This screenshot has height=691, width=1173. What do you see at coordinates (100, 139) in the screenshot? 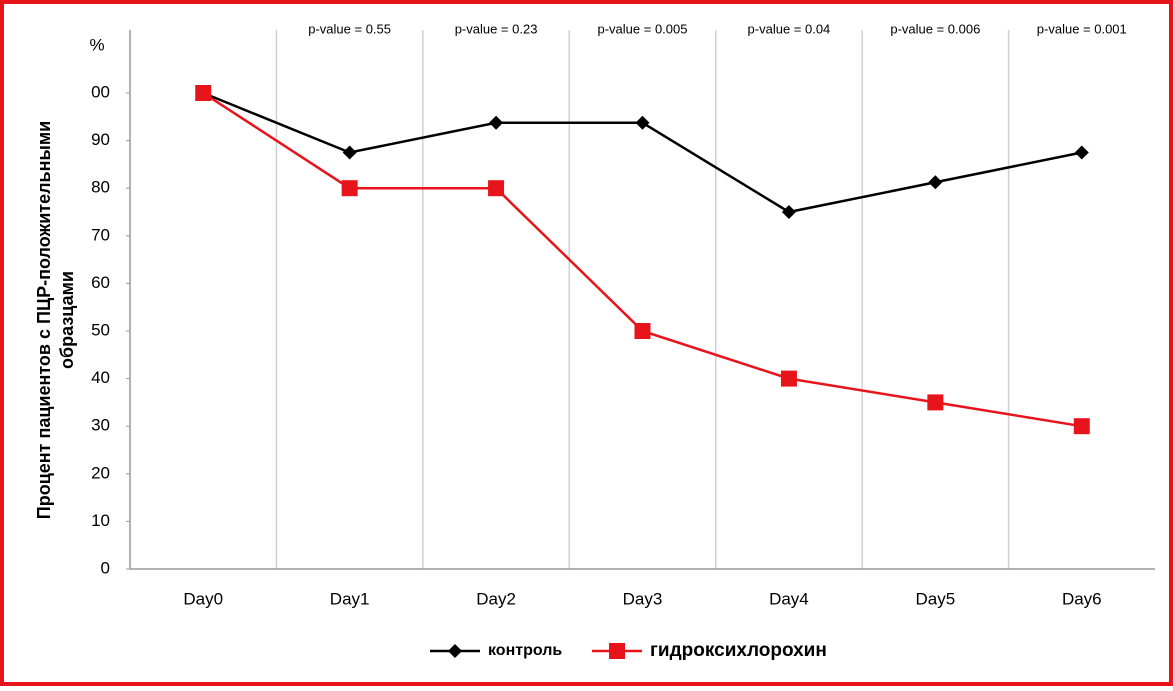
I see `y-tick-label: 90` at bounding box center [100, 139].